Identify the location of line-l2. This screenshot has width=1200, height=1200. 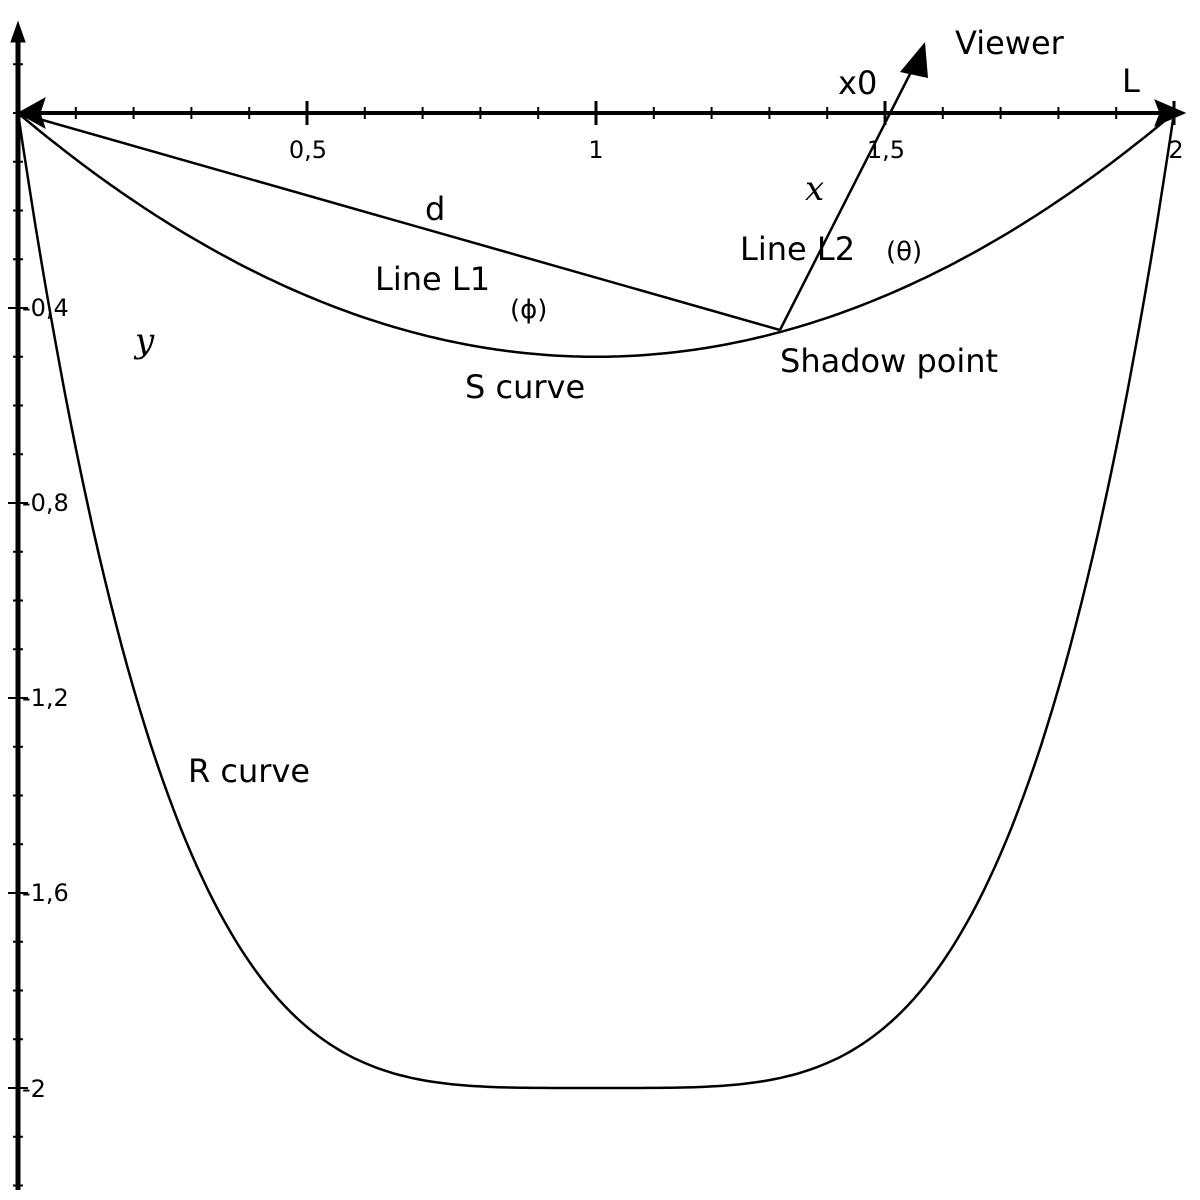
(846, 200).